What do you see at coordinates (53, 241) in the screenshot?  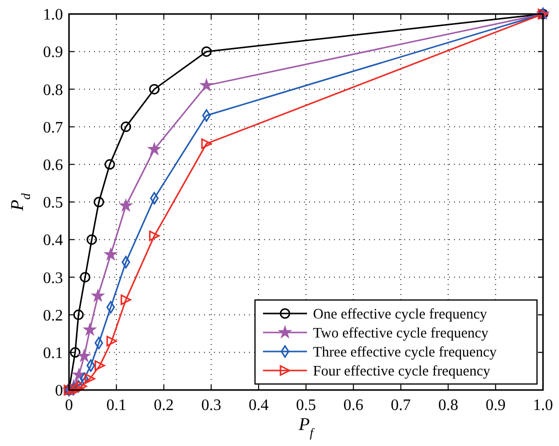 I see `y-tick-label: 0.4` at bounding box center [53, 241].